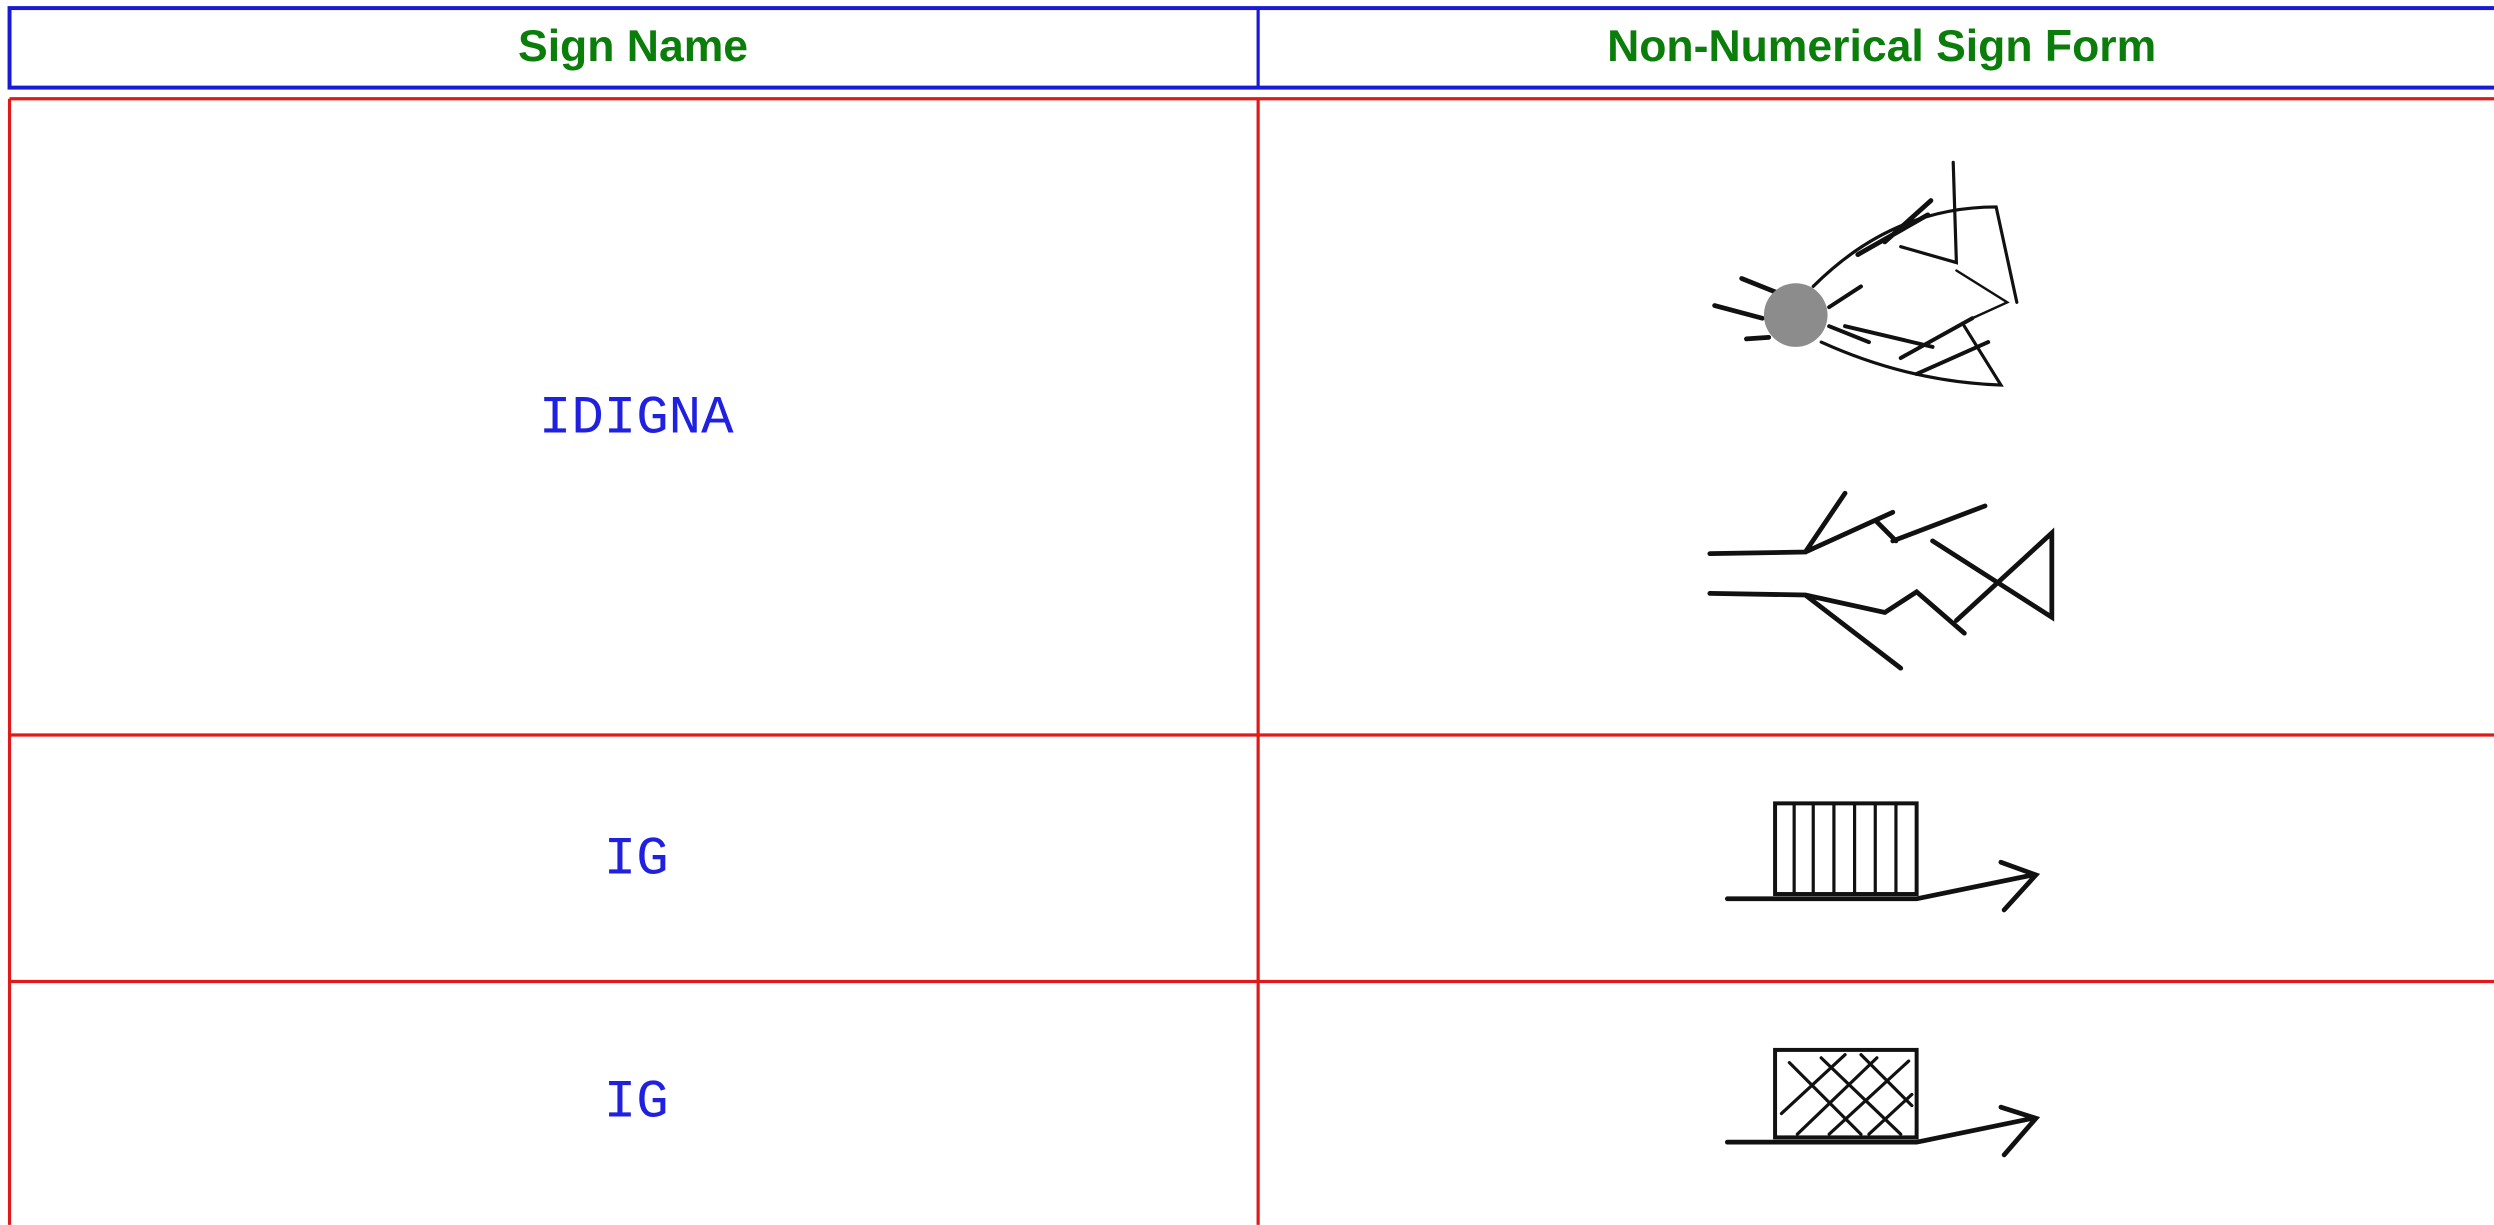 Image resolution: width=2494 pixels, height=1225 pixels. I want to click on header-cell: Non-Numerical Sign Form, so click(1881, 46).